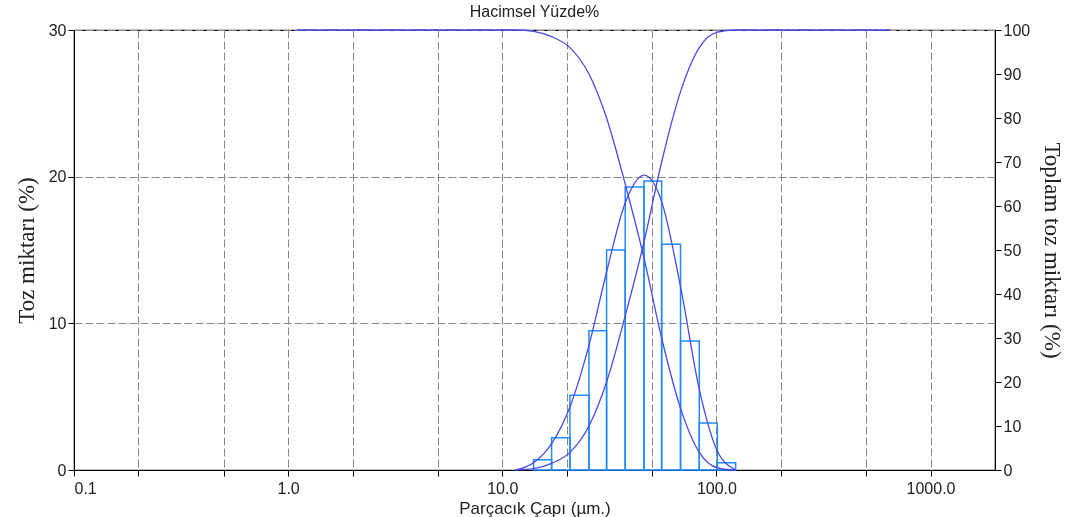 The height and width of the screenshot is (517, 1074). What do you see at coordinates (57, 30) in the screenshot?
I see `y-tick-label: 30` at bounding box center [57, 30].